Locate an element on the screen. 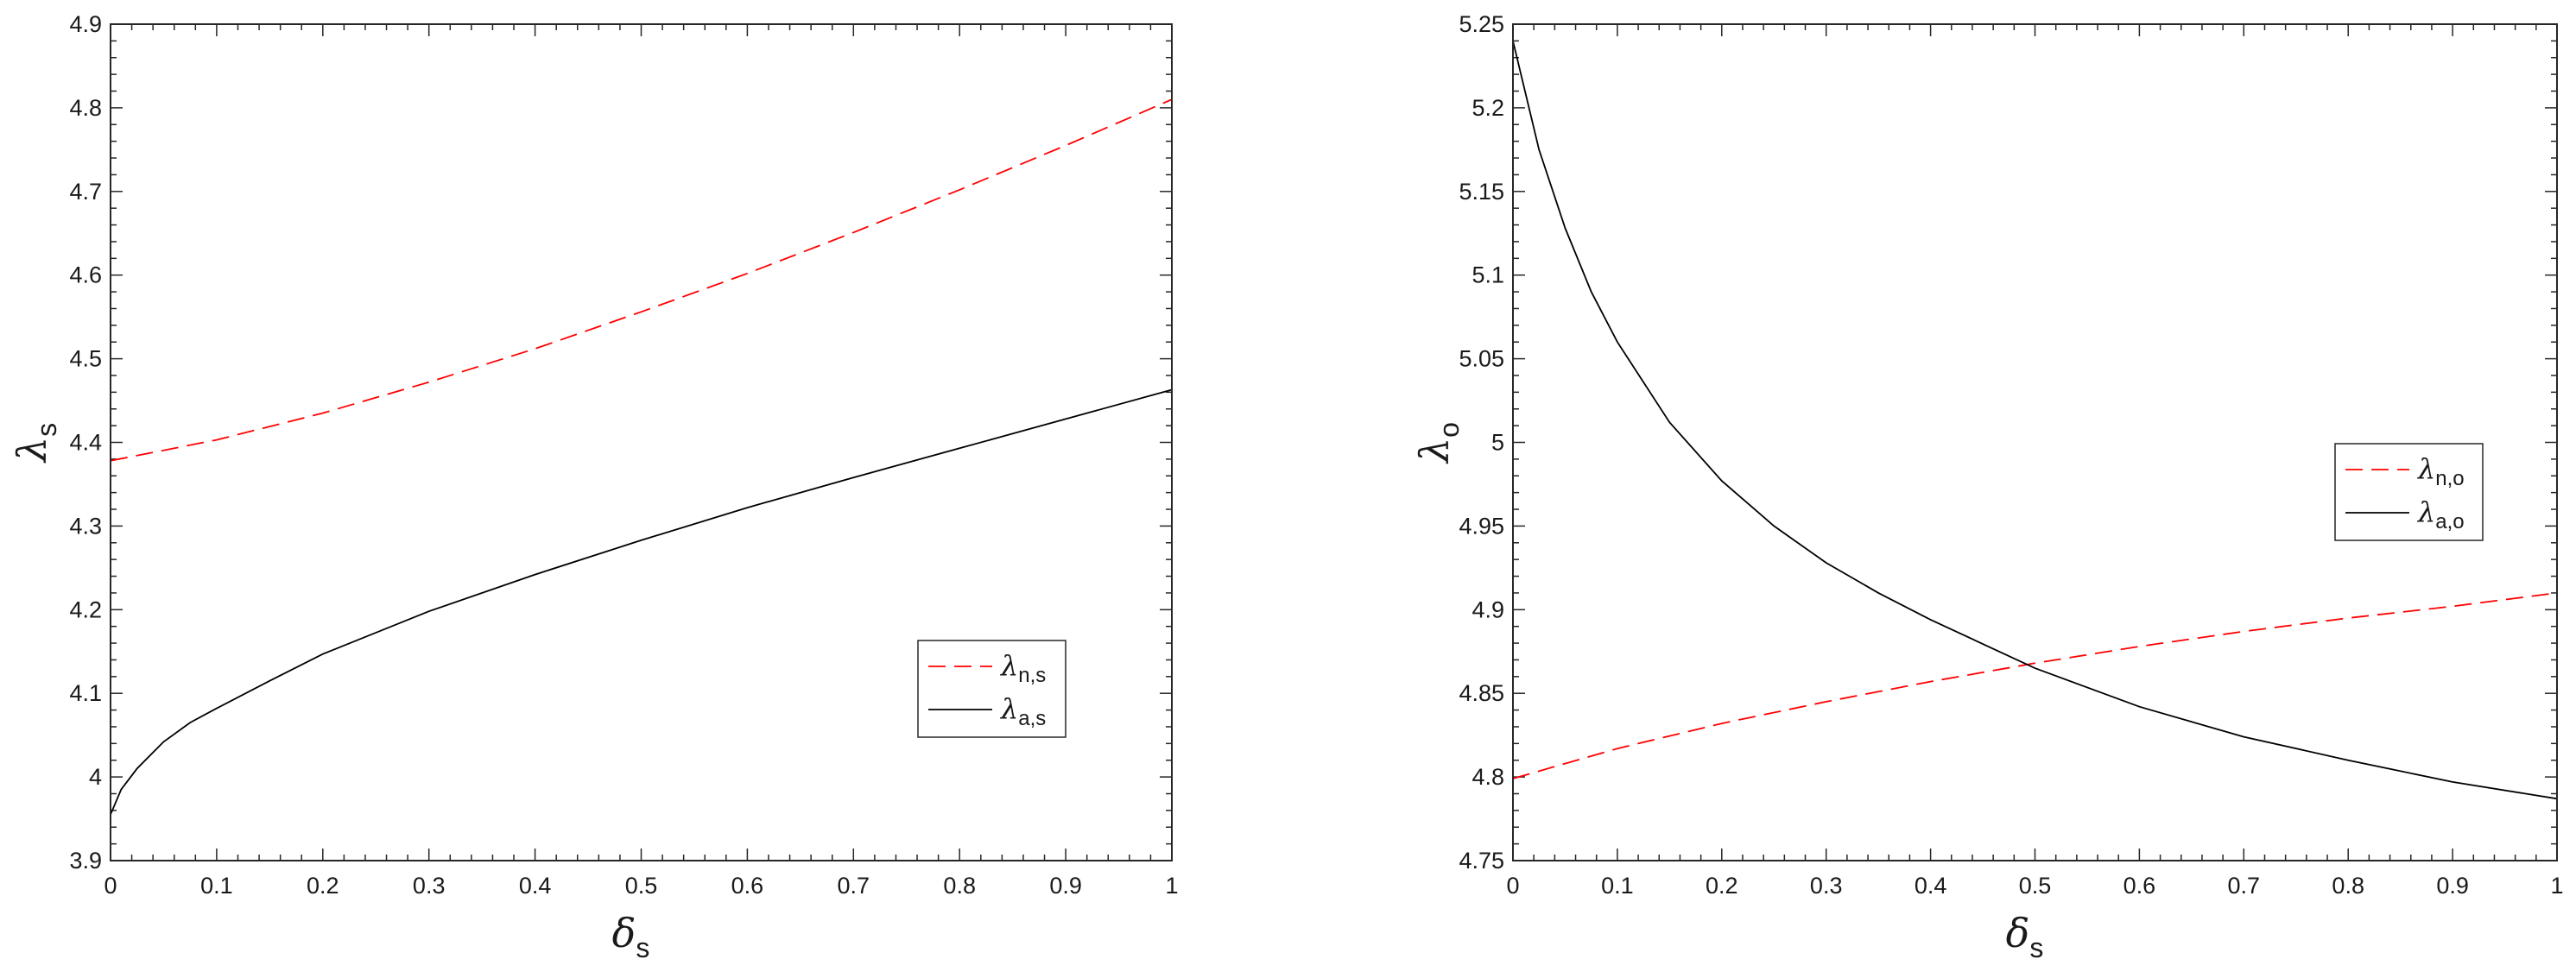  y-axis-label: λs is located at coordinates (35, 444).